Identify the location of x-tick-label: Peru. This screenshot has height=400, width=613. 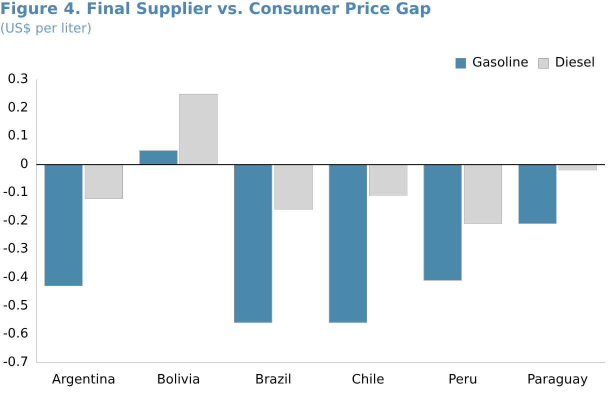
(463, 380).